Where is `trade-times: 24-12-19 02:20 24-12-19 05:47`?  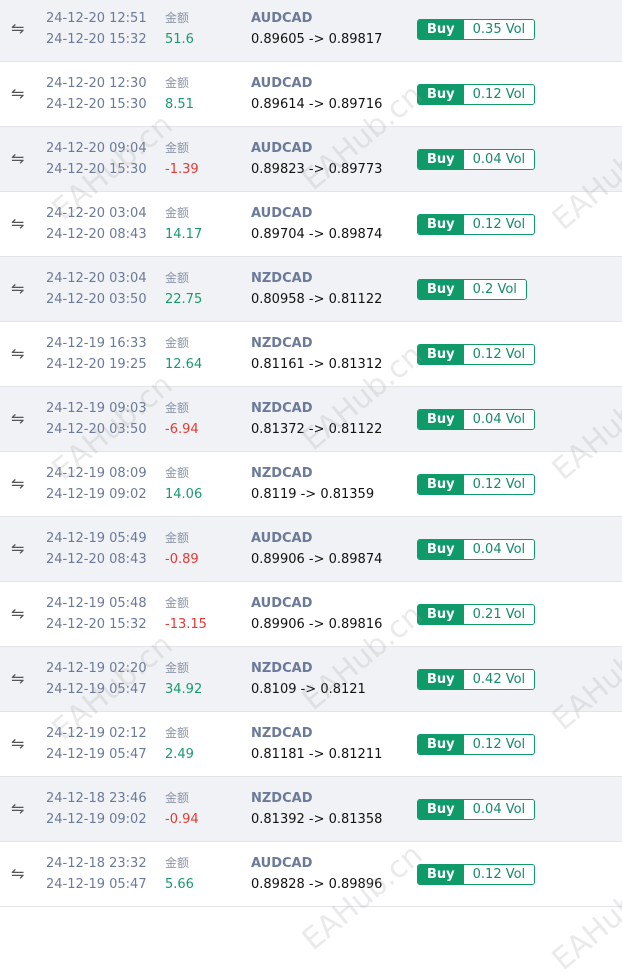 trade-times: 24-12-19 02:20 24-12-19 05:47 is located at coordinates (96, 679).